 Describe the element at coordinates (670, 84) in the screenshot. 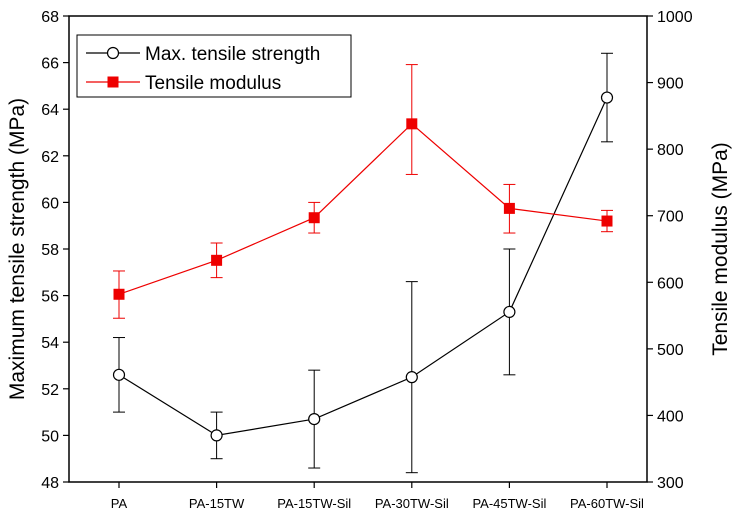

I see `right-tick-label: 900` at that location.